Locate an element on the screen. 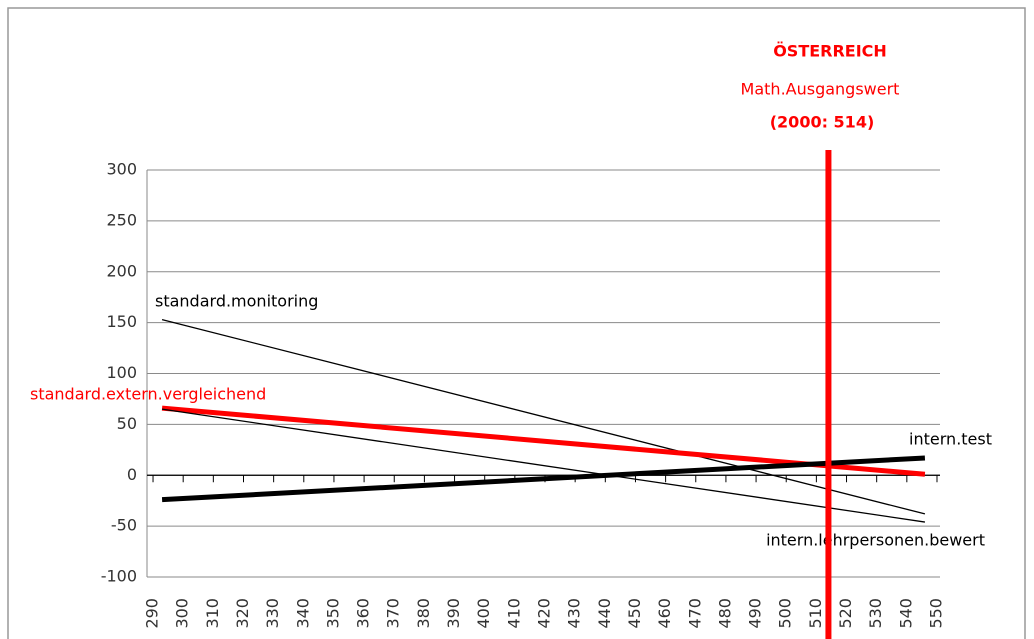 The height and width of the screenshot is (639, 1034). x-tick-label: 440 is located at coordinates (604, 613).